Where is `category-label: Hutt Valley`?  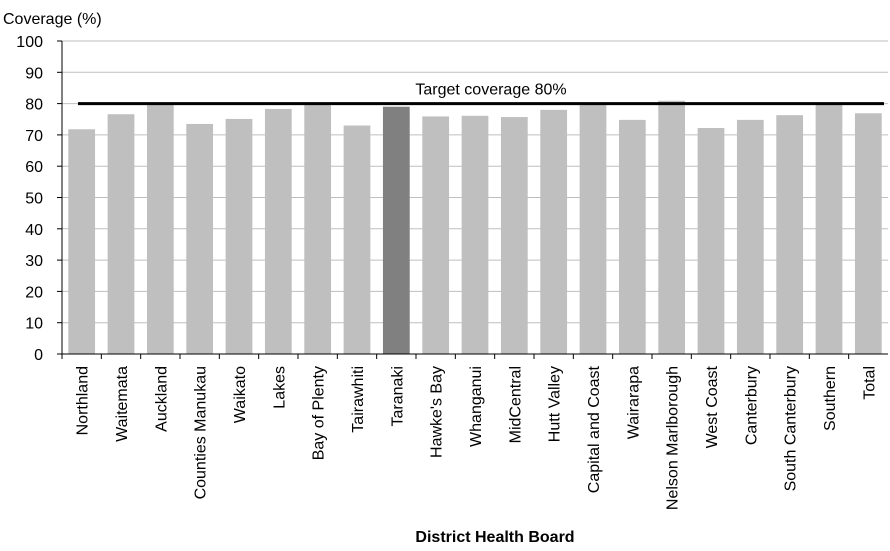
category-label: Hutt Valley is located at coordinates (555, 404).